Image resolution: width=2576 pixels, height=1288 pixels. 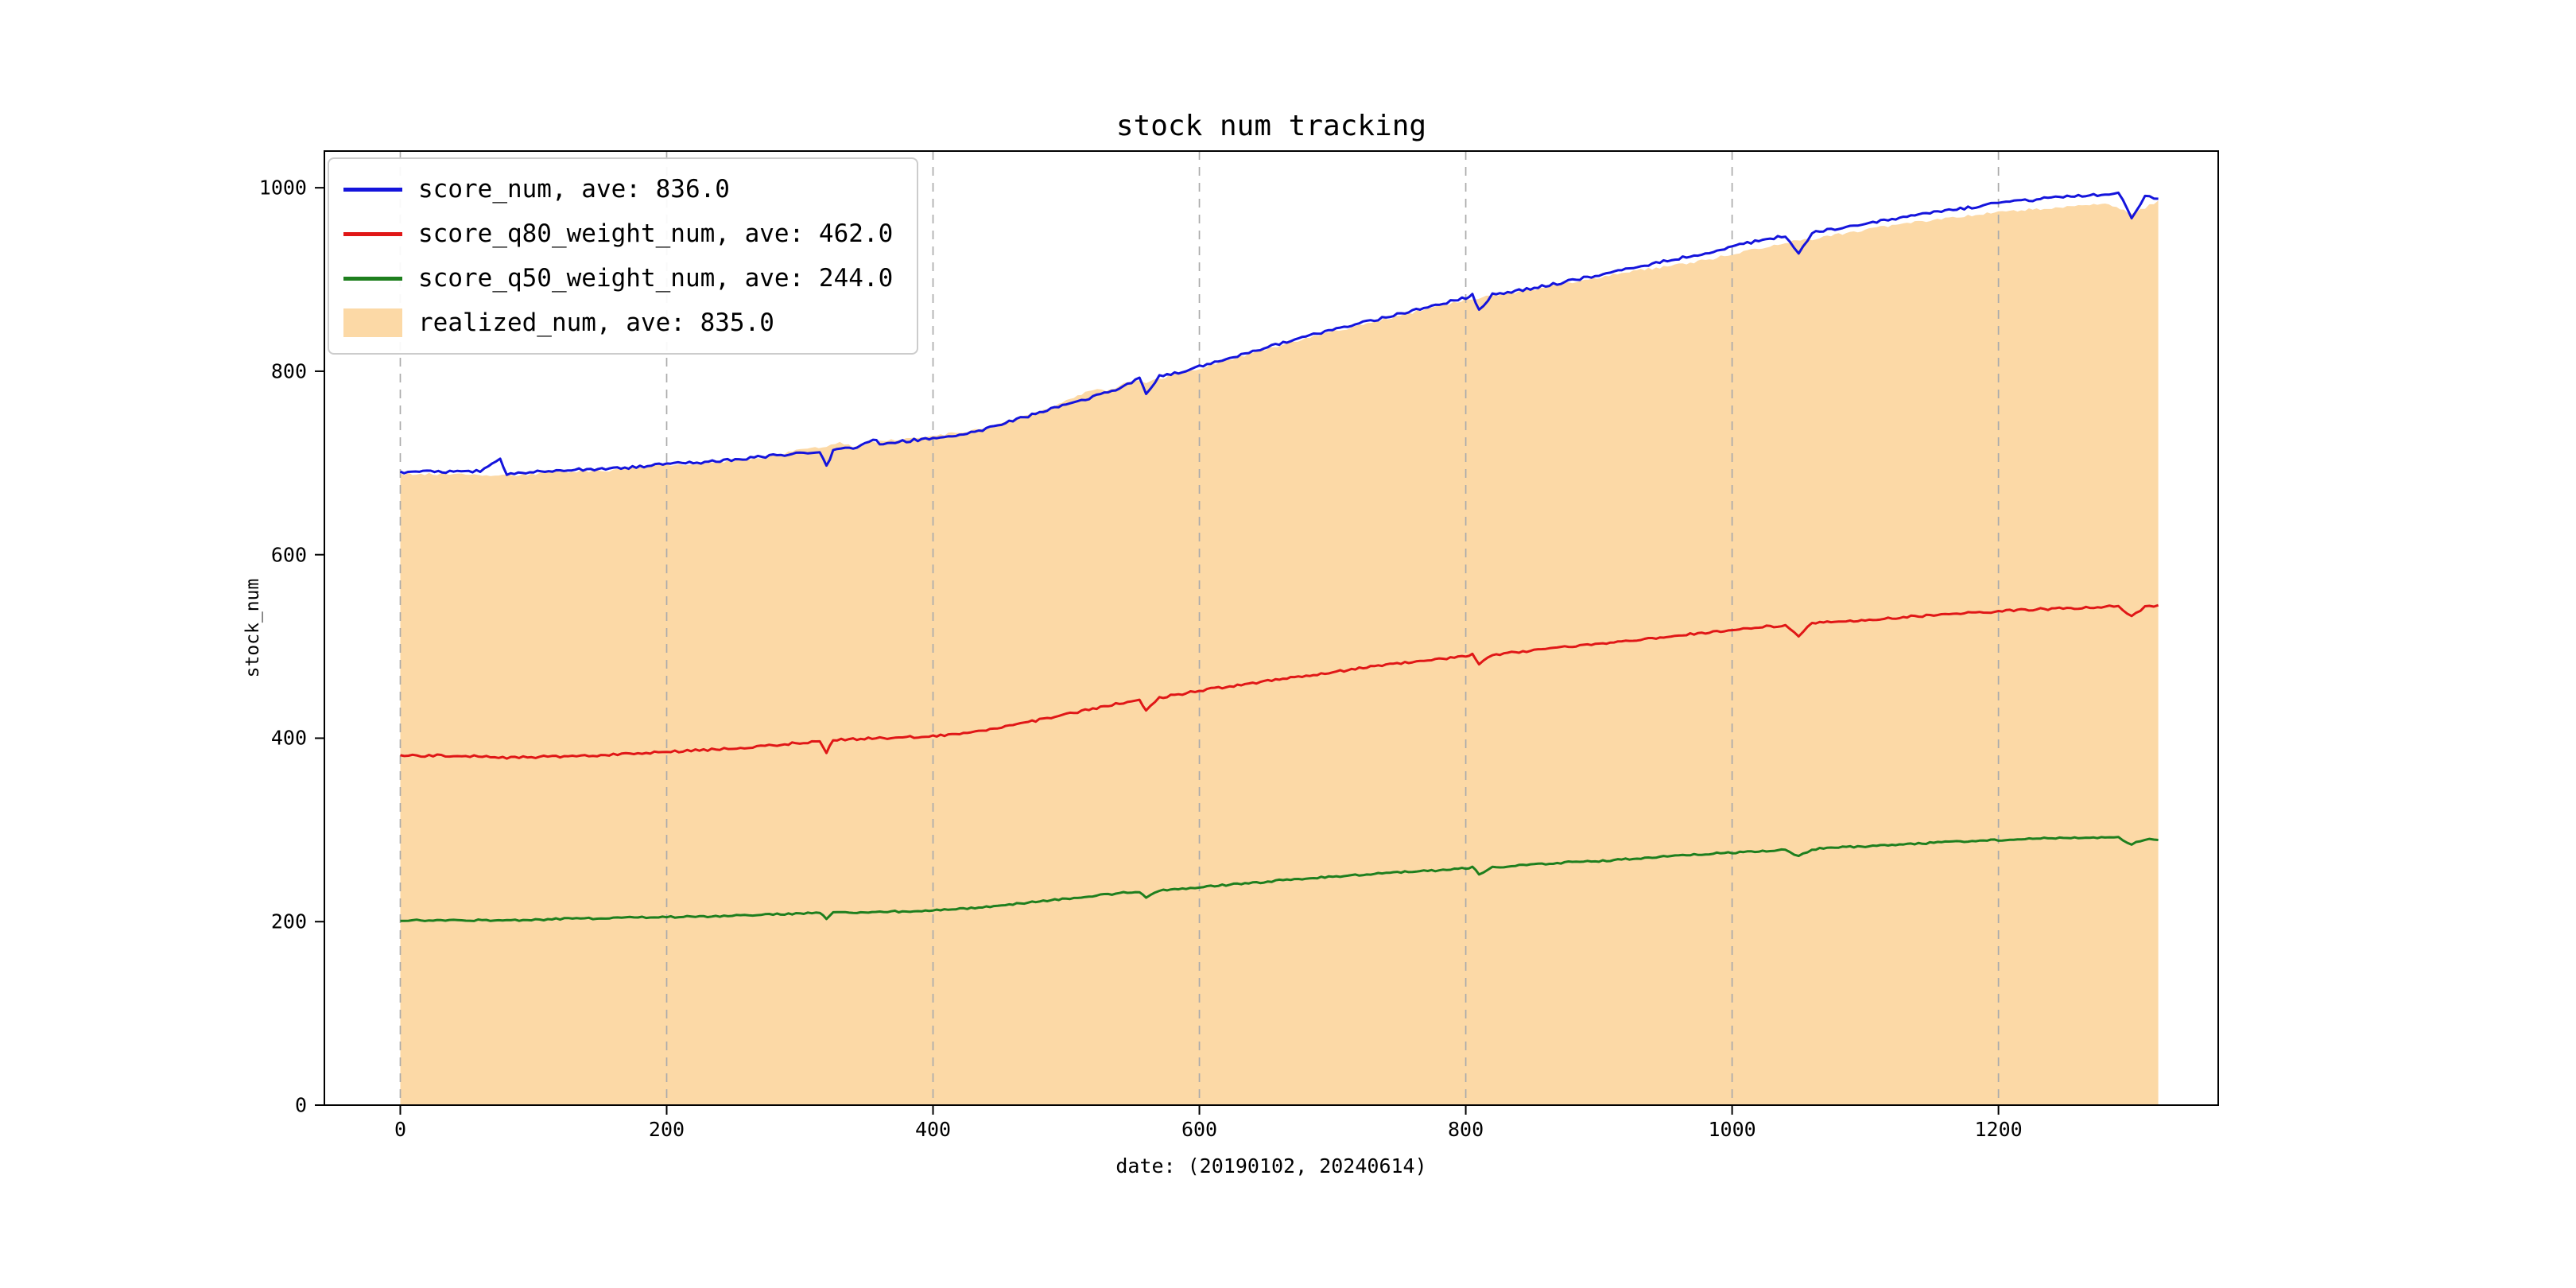 What do you see at coordinates (1271, 126) in the screenshot?
I see `chart-title: stock num tracking` at bounding box center [1271, 126].